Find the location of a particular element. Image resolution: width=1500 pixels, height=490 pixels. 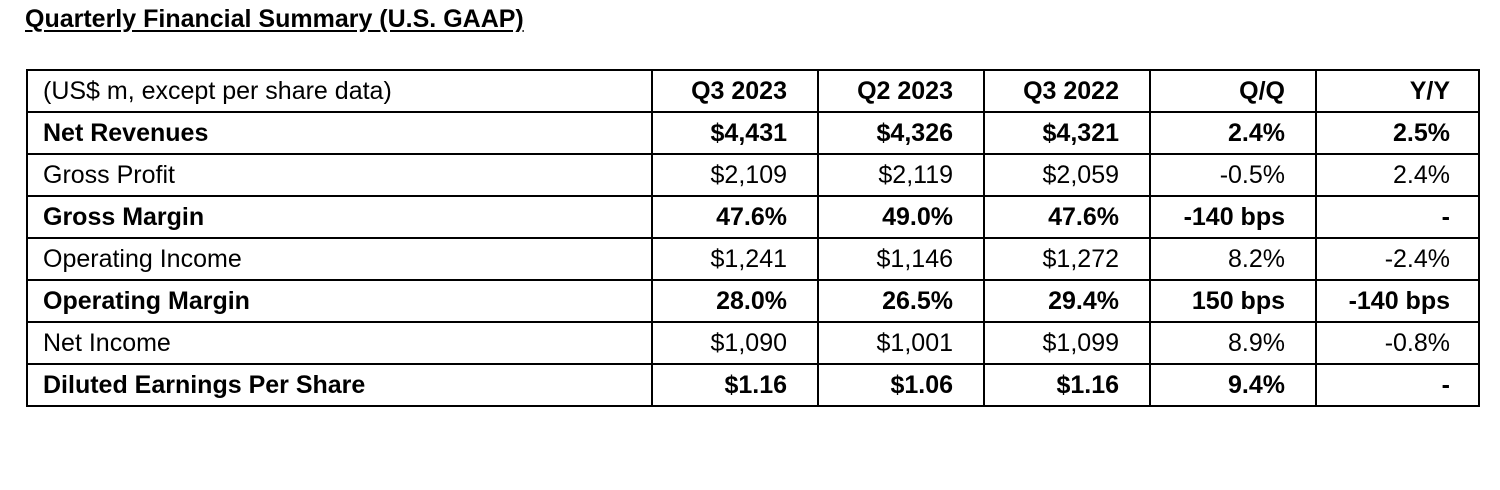

table-cell: $4,431 is located at coordinates (735, 133).